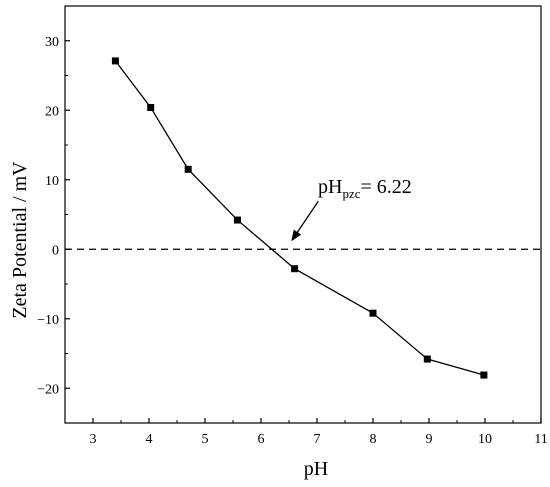 Image resolution: width=550 pixels, height=487 pixels. I want to click on x-tick-label: 6, so click(261, 439).